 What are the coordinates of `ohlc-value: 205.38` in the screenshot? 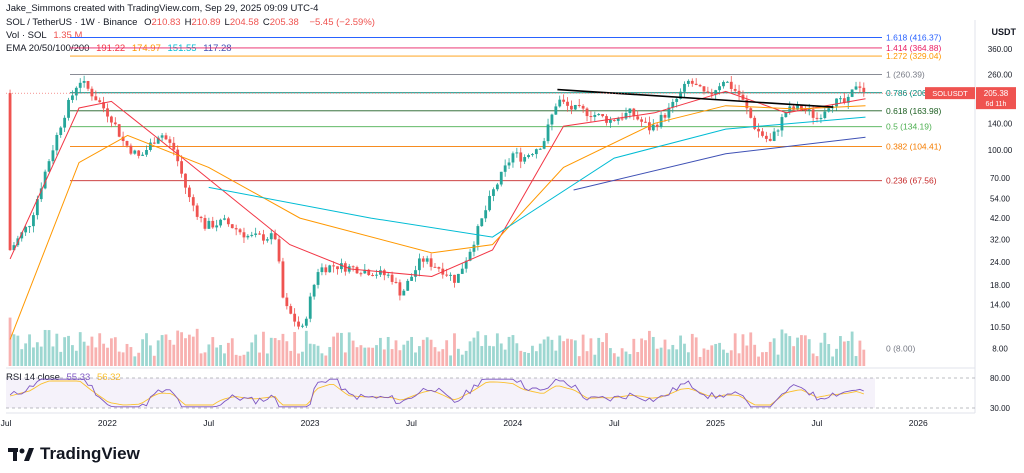 It's located at (284, 22).